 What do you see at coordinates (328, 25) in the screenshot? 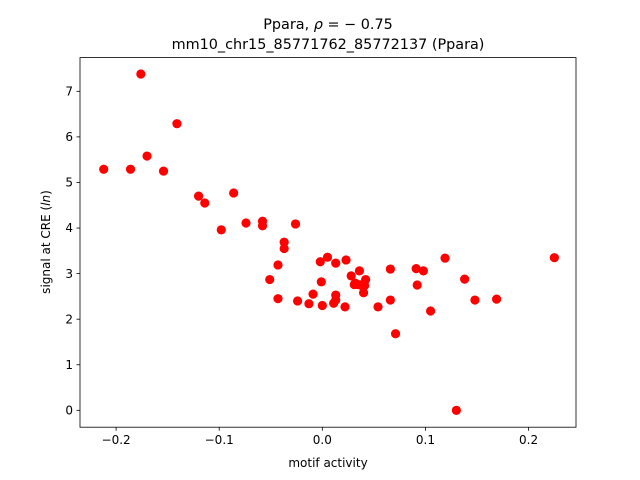
I see `chart-title-line1: Ppara, ρ = − 0.75` at bounding box center [328, 25].